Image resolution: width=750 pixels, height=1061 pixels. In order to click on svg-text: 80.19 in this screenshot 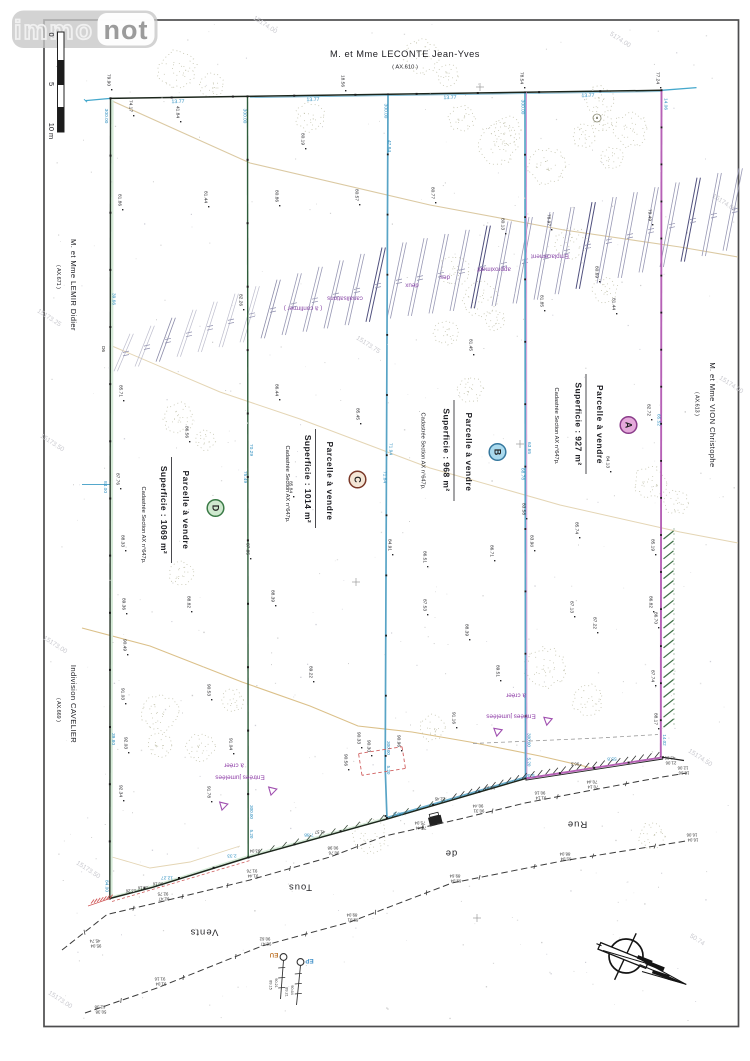, I will do `click(303, 139)`.